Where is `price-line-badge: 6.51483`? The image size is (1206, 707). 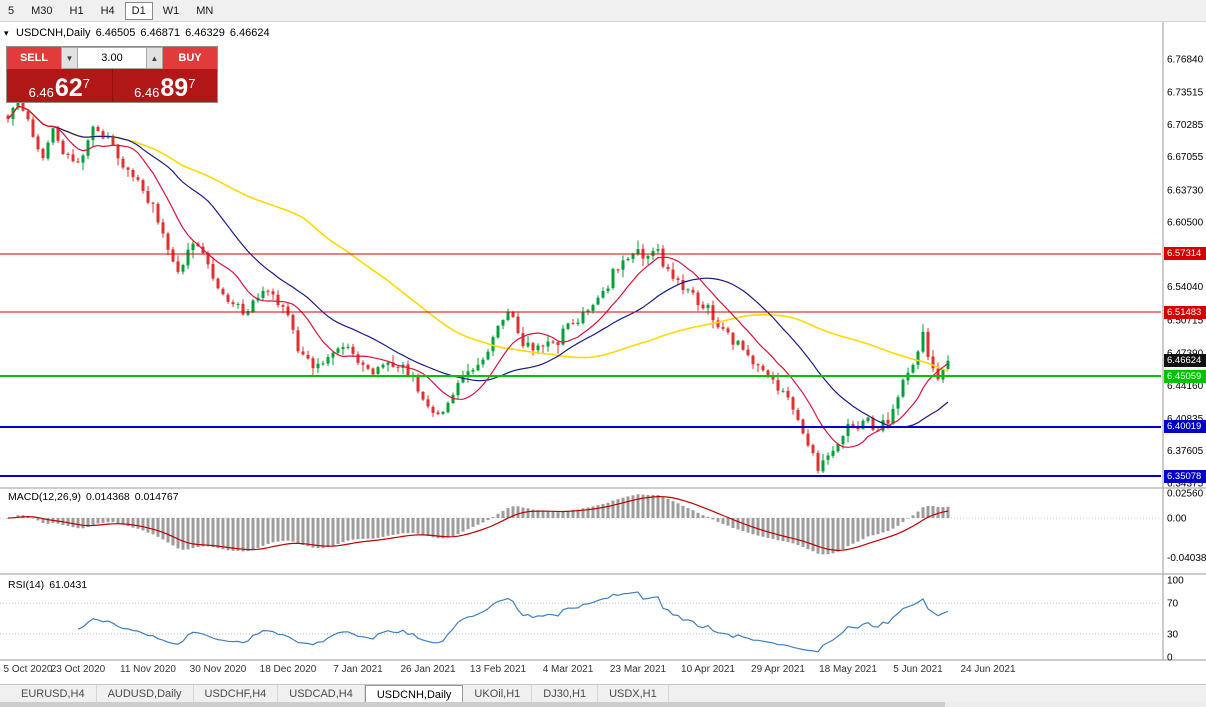 price-line-badge: 6.51483 is located at coordinates (1185, 312).